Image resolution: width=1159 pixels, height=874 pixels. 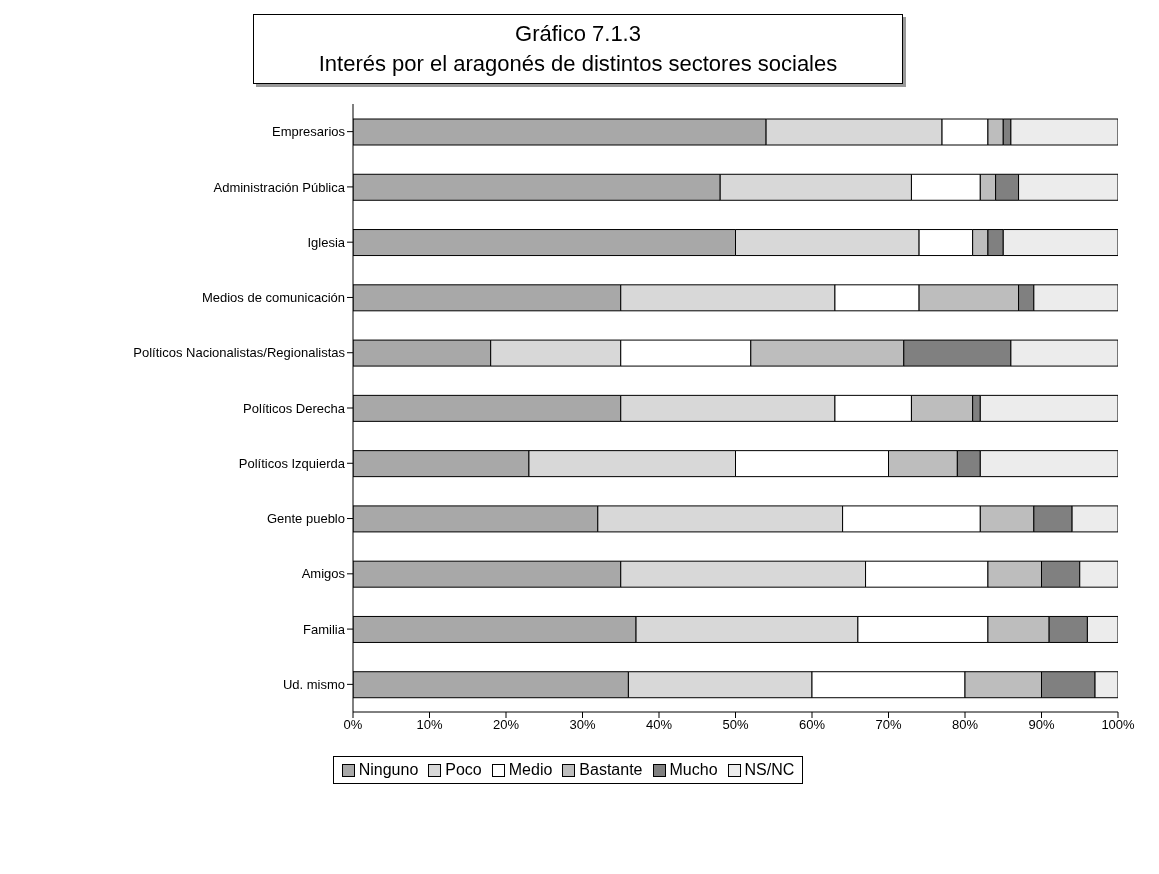 What do you see at coordinates (239, 353) in the screenshot?
I see `y-tick-label: Políticos Nacionalistas/Regionalistas` at bounding box center [239, 353].